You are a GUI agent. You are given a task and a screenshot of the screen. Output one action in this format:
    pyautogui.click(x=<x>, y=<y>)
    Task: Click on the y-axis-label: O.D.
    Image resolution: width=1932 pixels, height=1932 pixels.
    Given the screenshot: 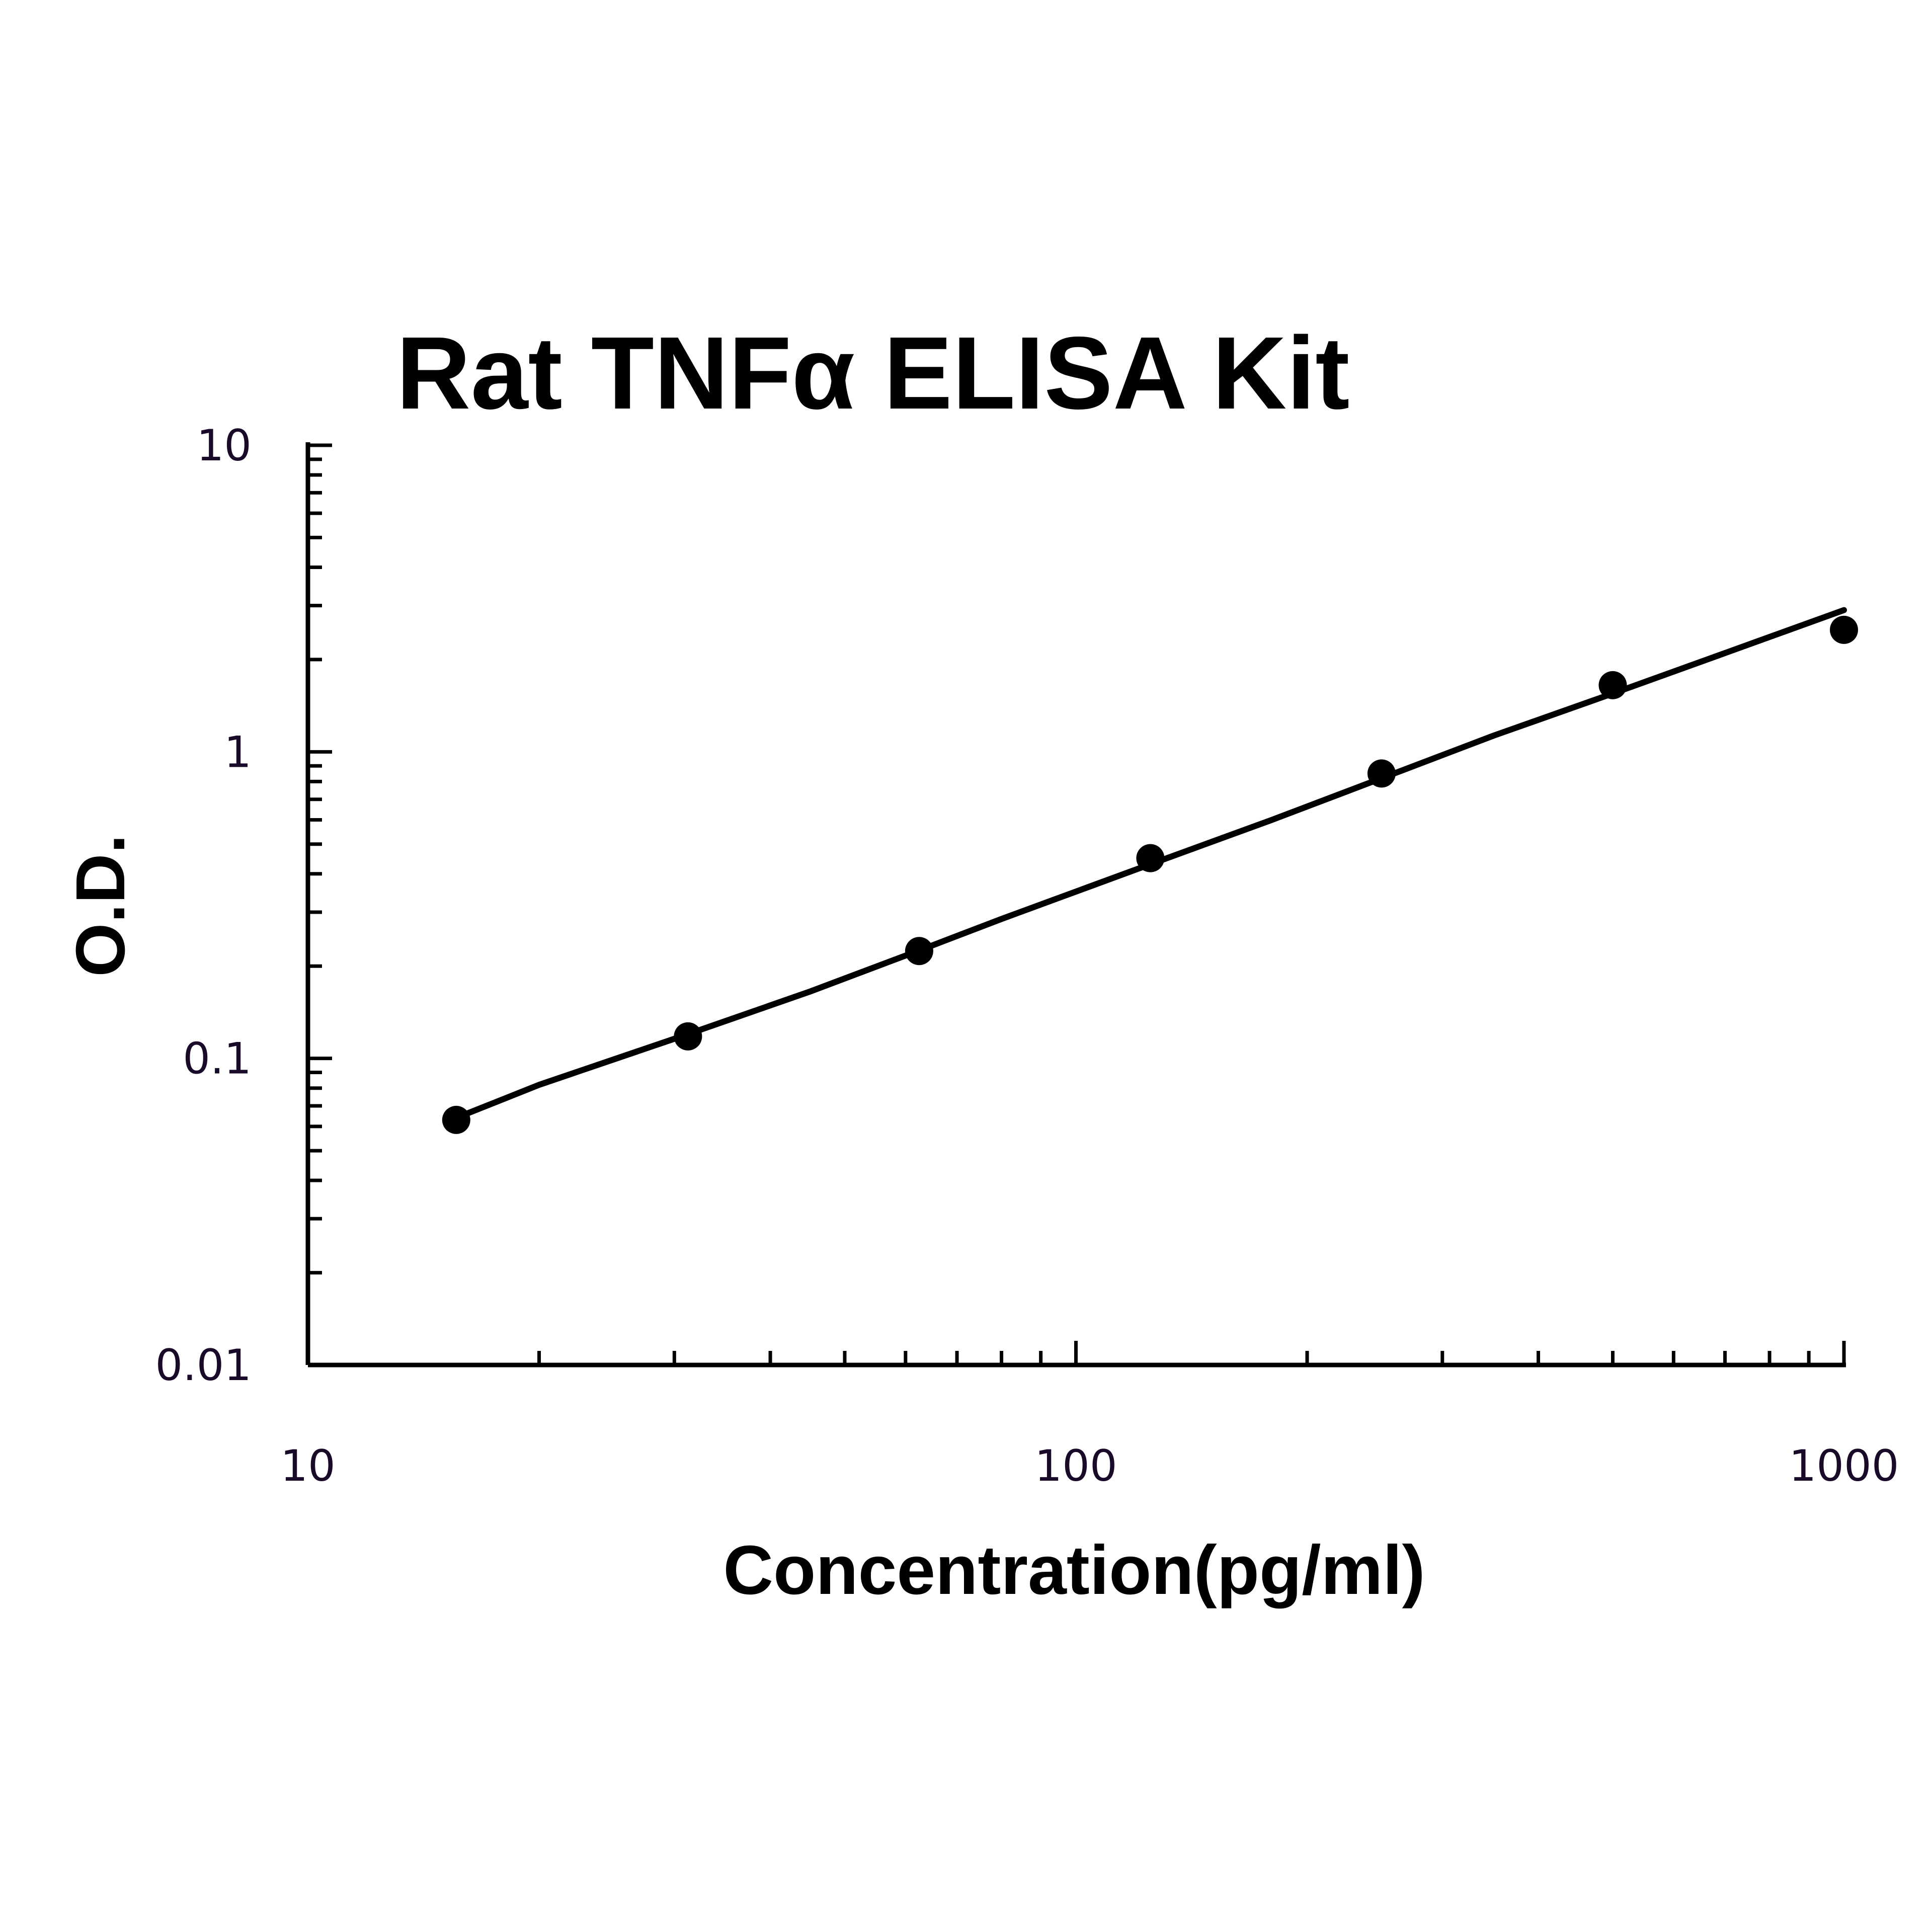 What is the action you would take?
    pyautogui.click(x=100, y=906)
    